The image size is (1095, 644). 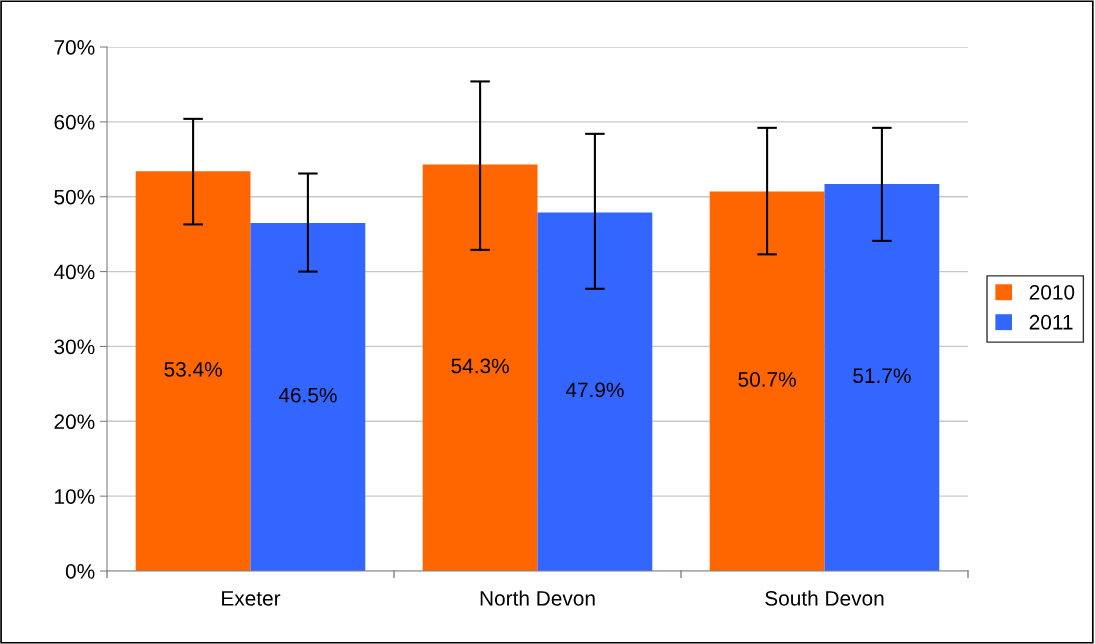 What do you see at coordinates (1051, 322) in the screenshot?
I see `legend-label: 2011` at bounding box center [1051, 322].